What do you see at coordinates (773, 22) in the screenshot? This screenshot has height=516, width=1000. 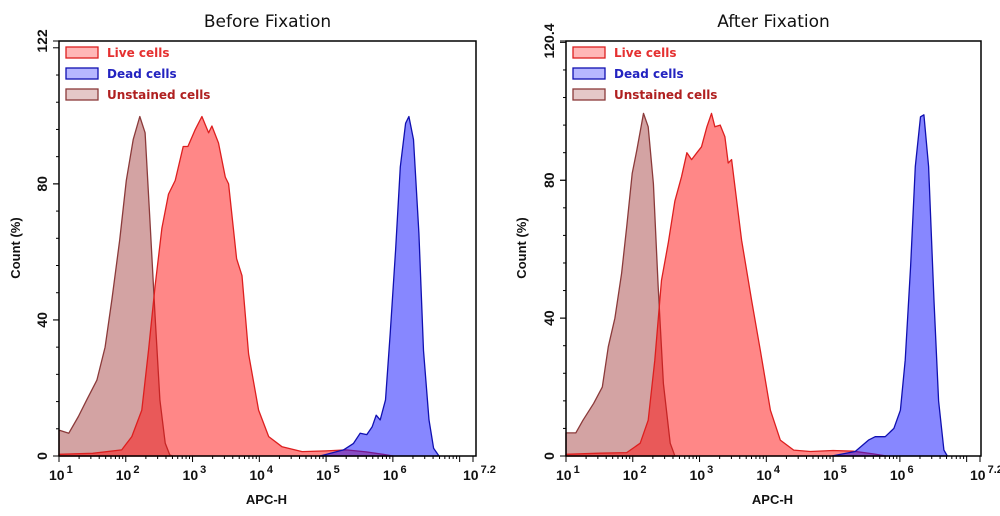 I see `chart-title: After Fixation` at bounding box center [773, 22].